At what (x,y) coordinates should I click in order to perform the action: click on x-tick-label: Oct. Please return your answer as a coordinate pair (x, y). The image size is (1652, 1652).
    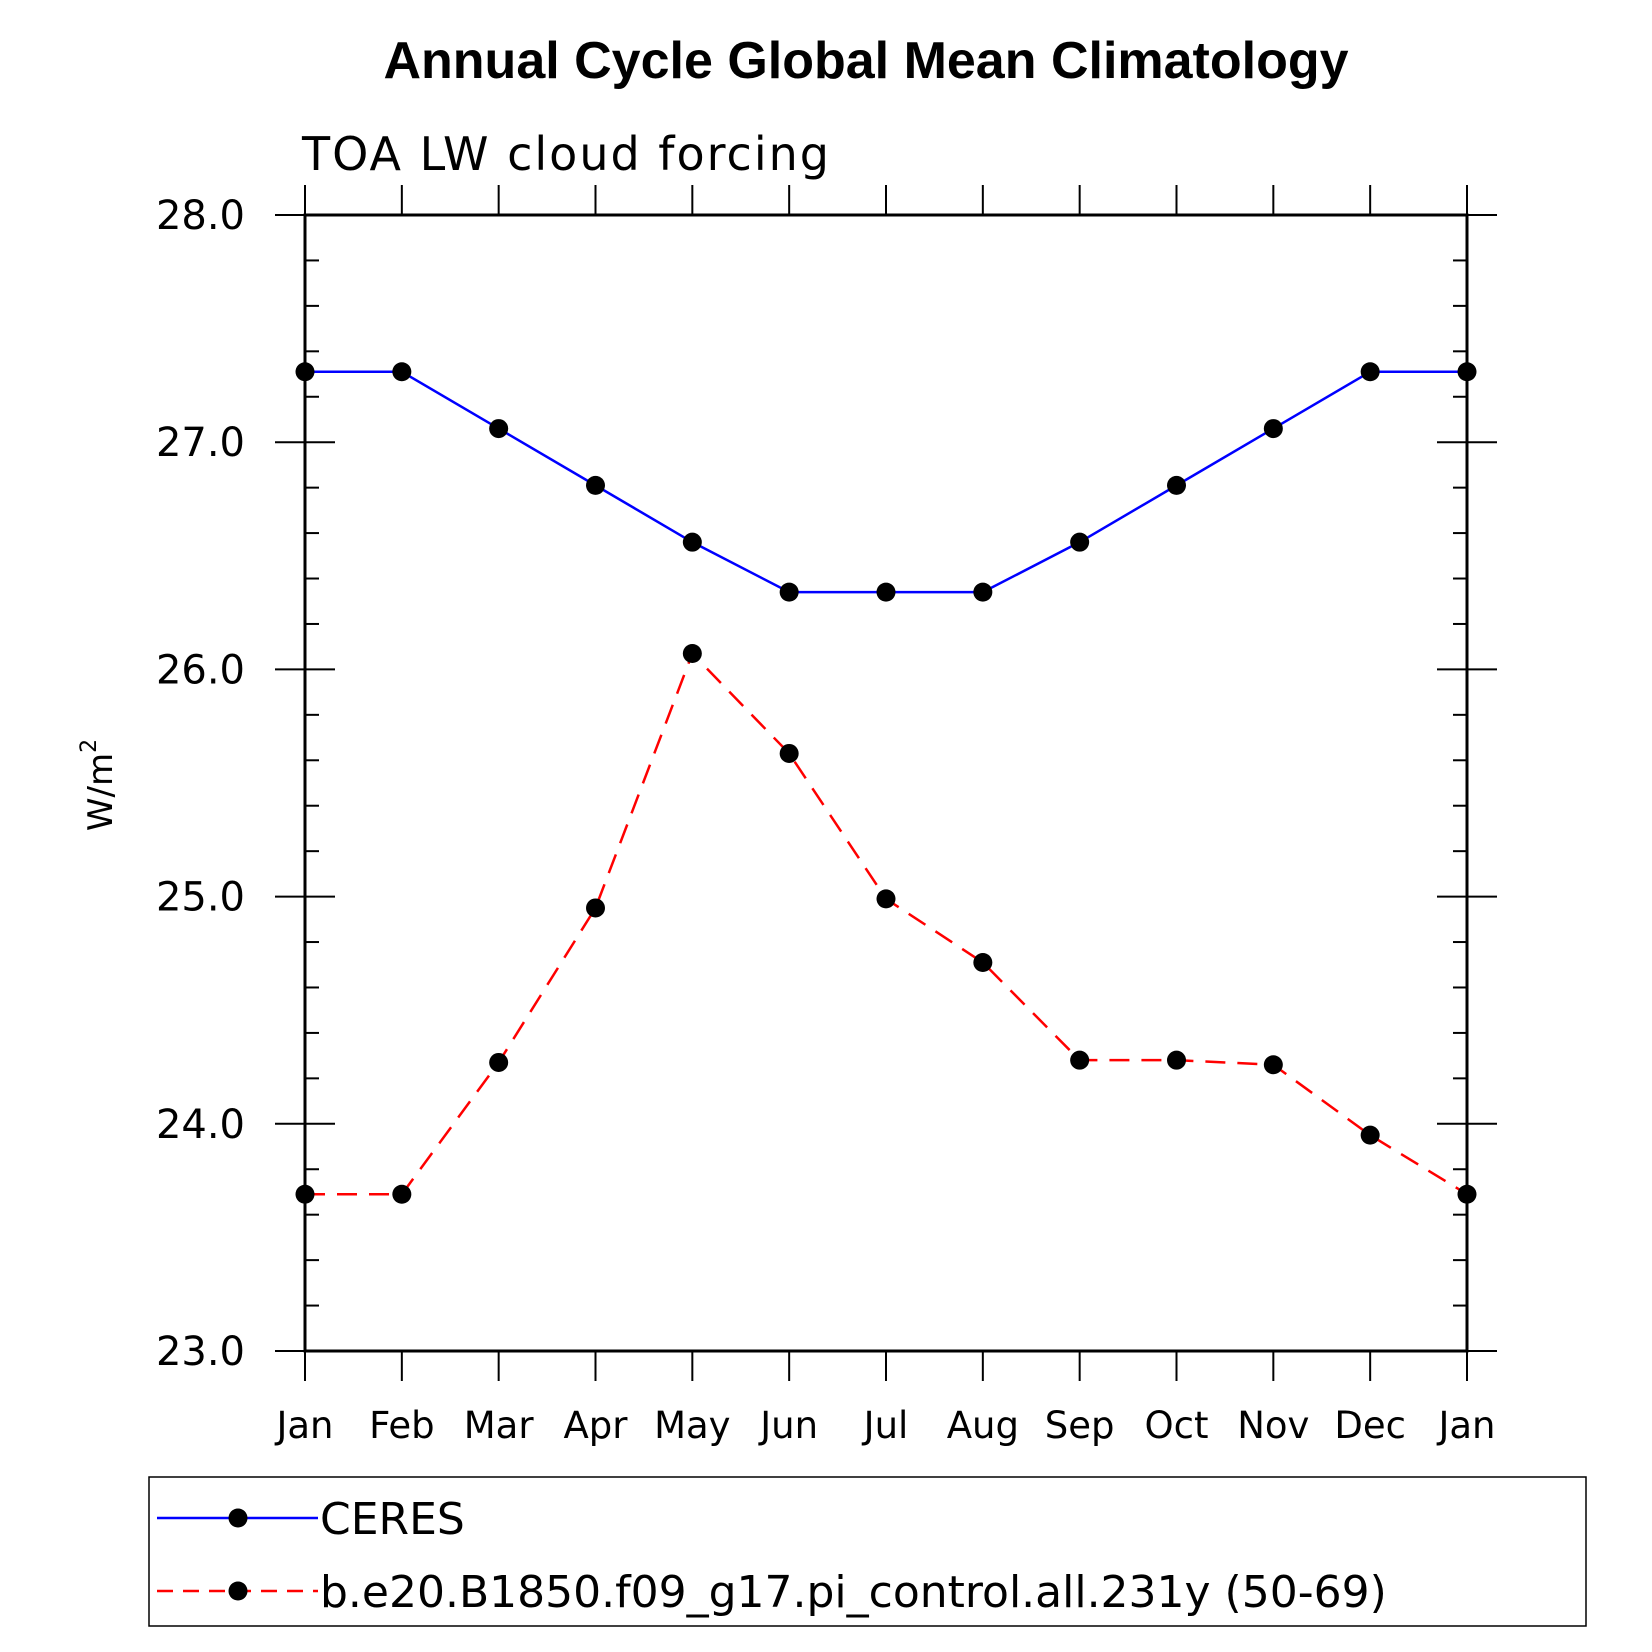
    Looking at the image, I should click on (1177, 1425).